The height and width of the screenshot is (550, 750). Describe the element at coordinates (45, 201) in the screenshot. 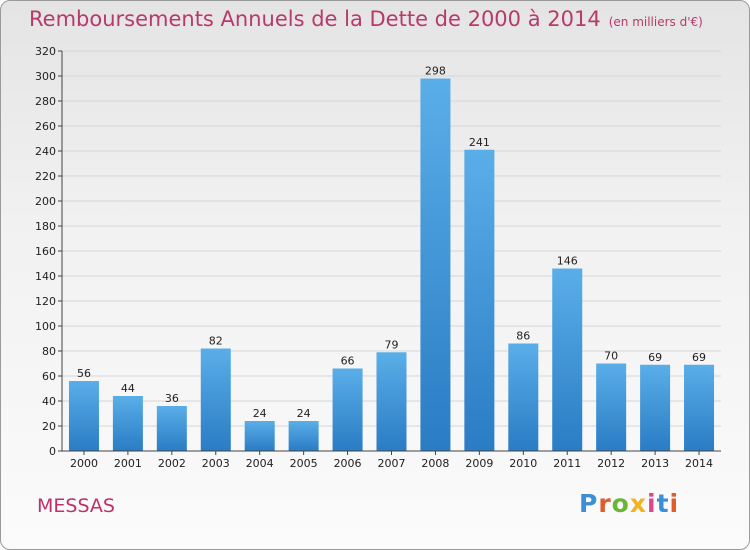

I see `y-tick-label: 200` at that location.